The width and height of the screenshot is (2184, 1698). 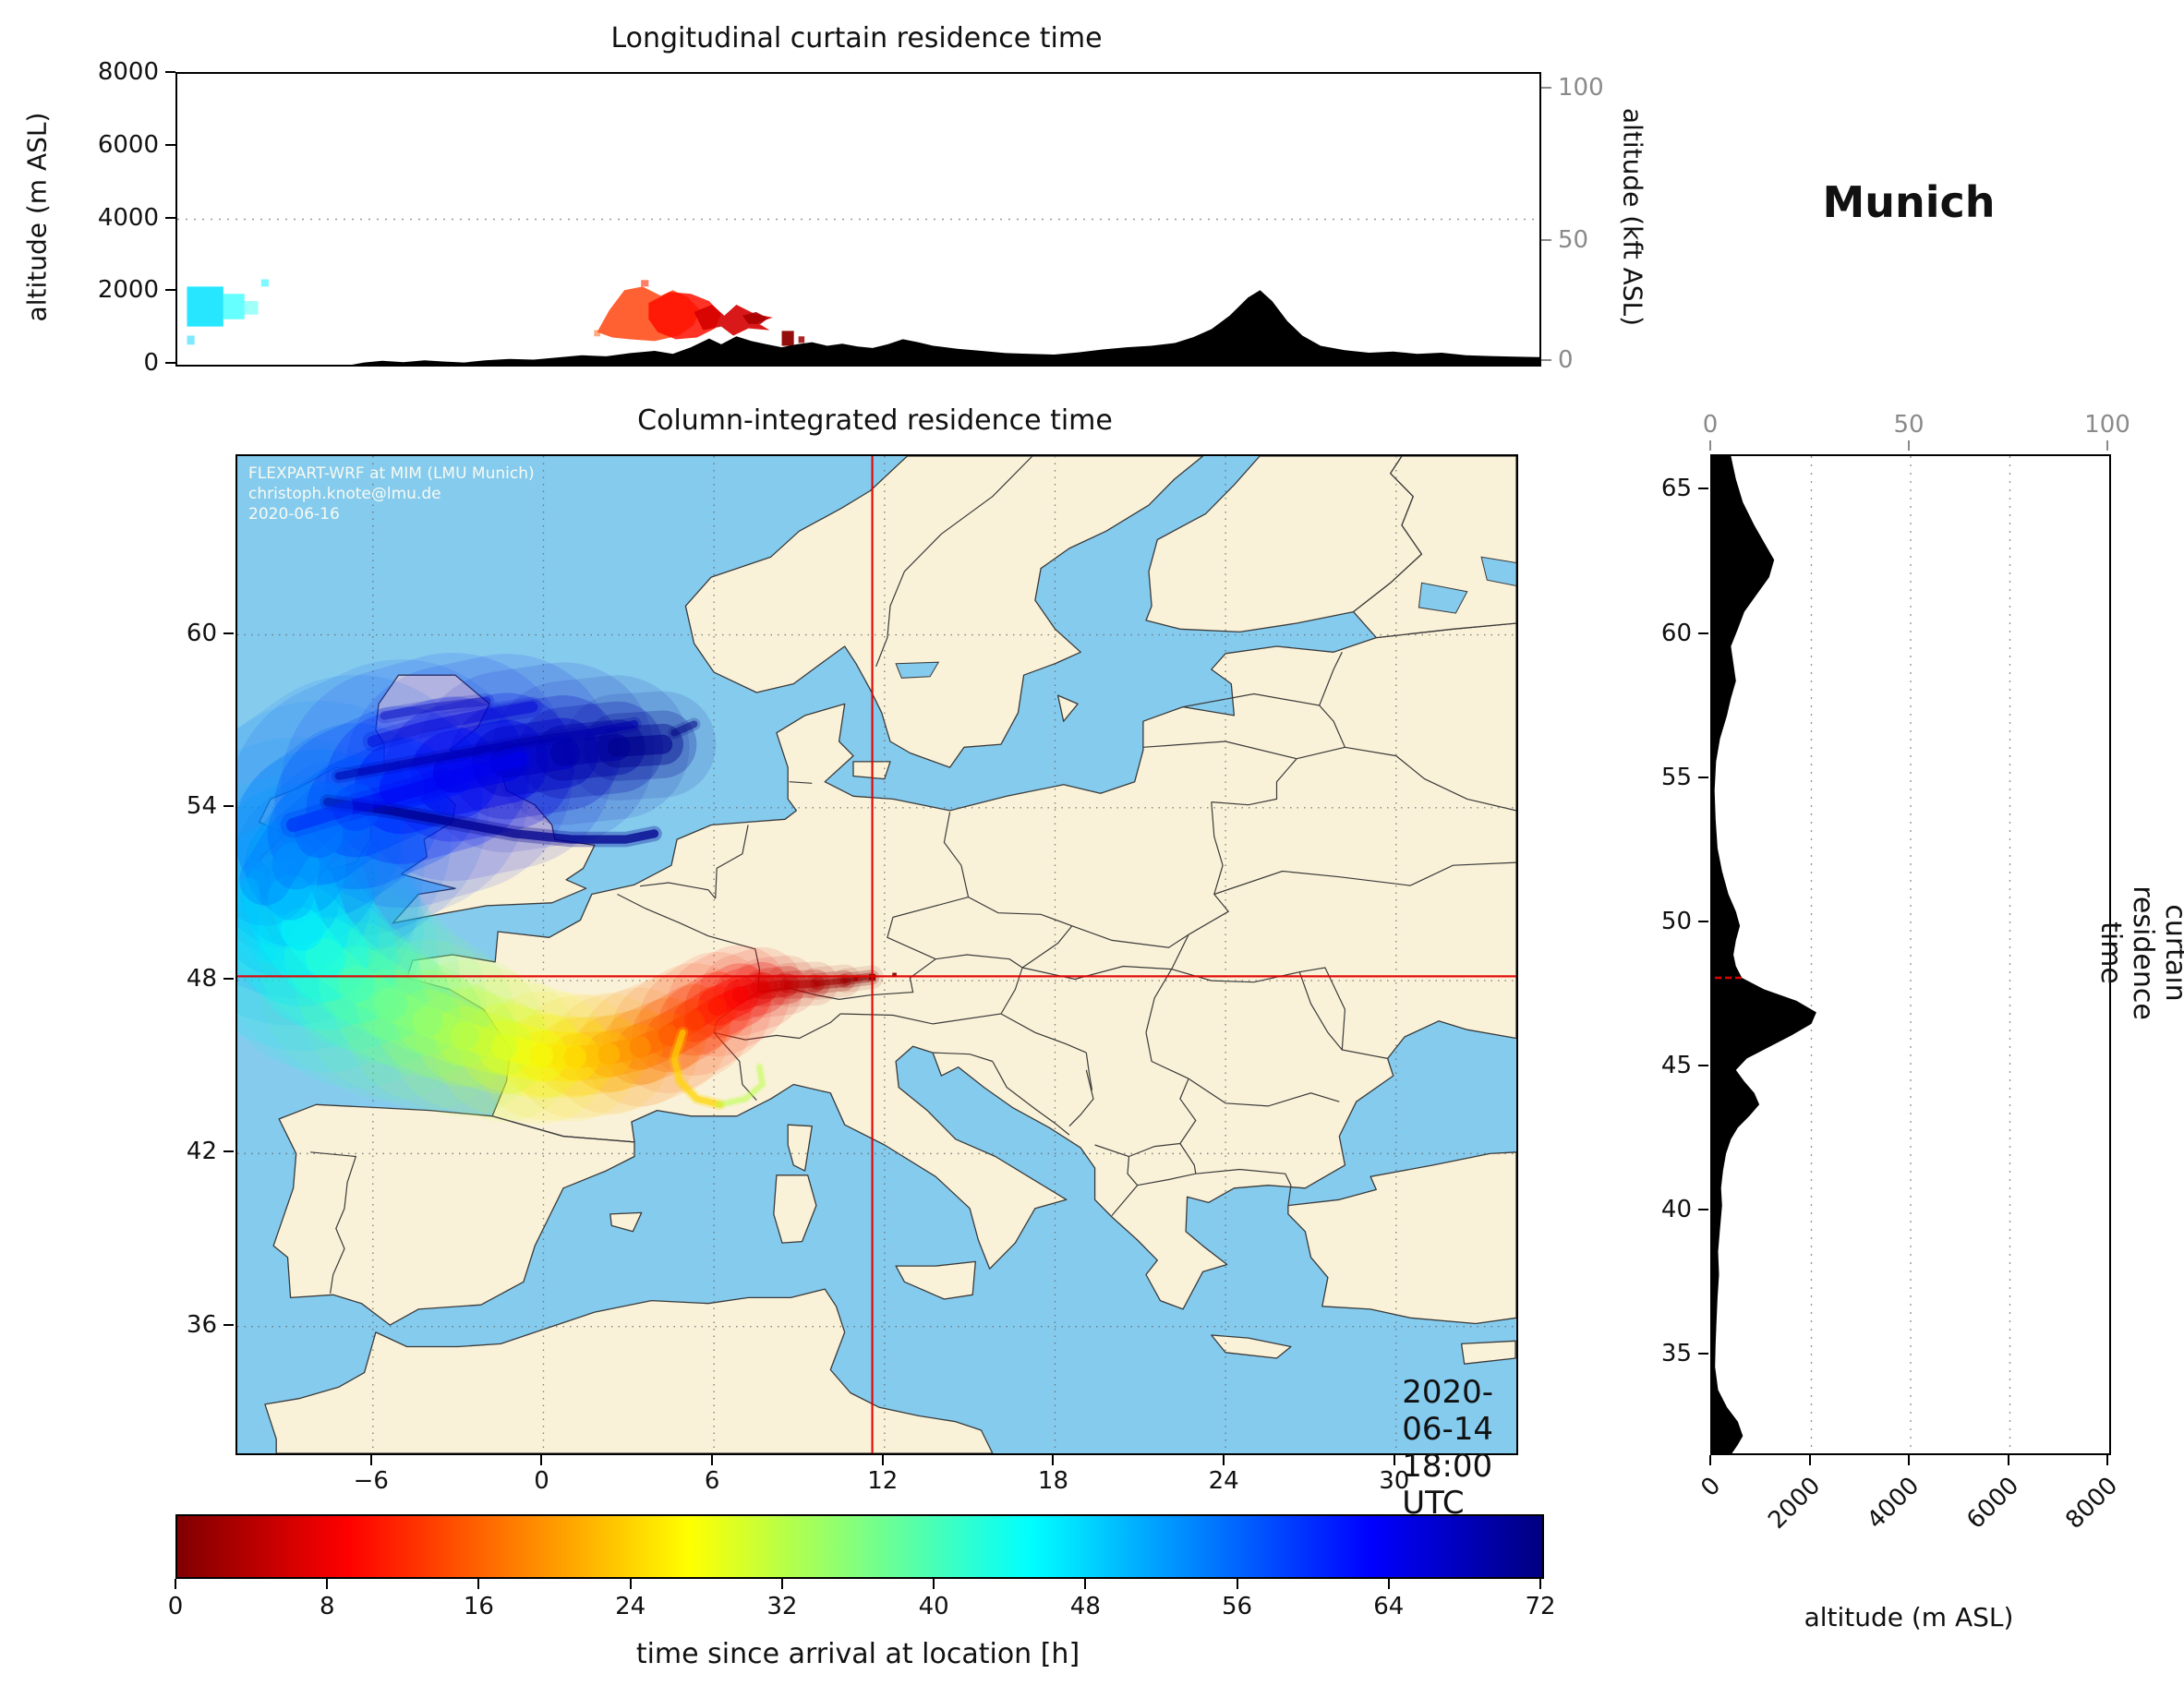 What do you see at coordinates (1676, 1353) in the screenshot?
I see `right-panel-ytick-label: 35` at bounding box center [1676, 1353].